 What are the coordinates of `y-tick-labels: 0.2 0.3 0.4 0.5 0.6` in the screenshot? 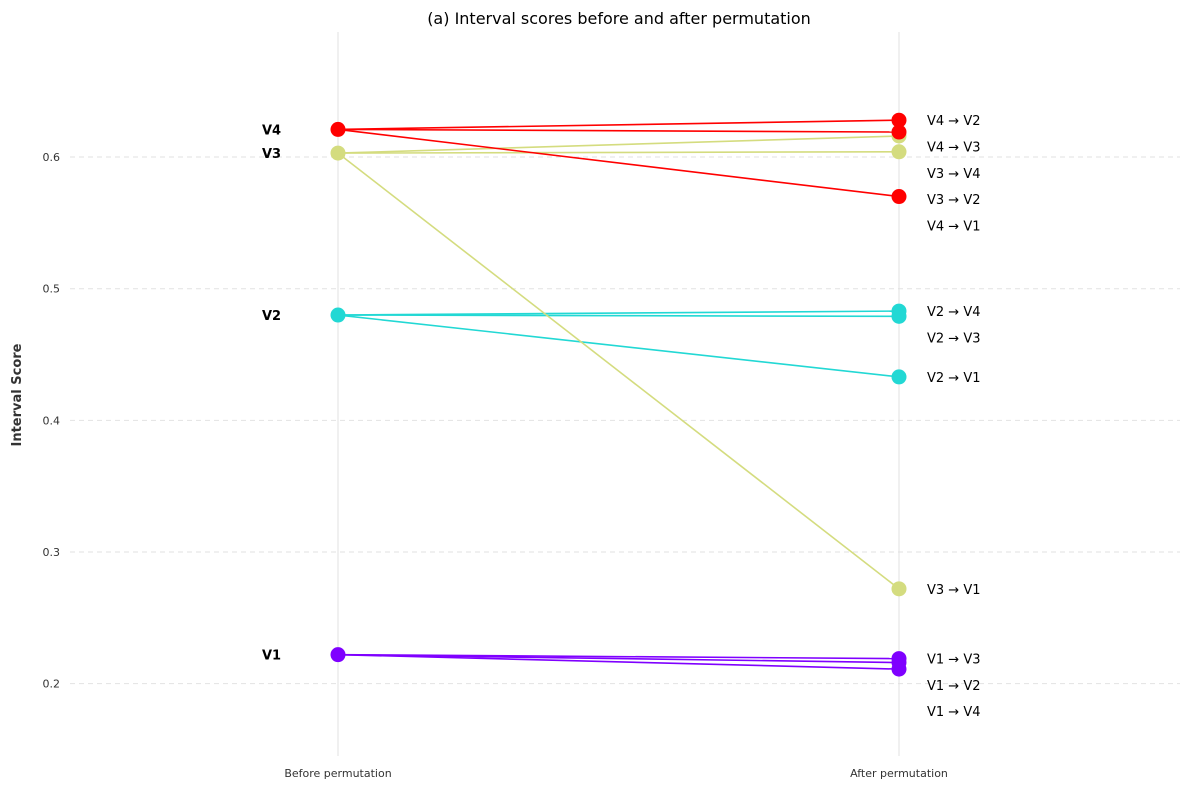 It's located at (52, 421).